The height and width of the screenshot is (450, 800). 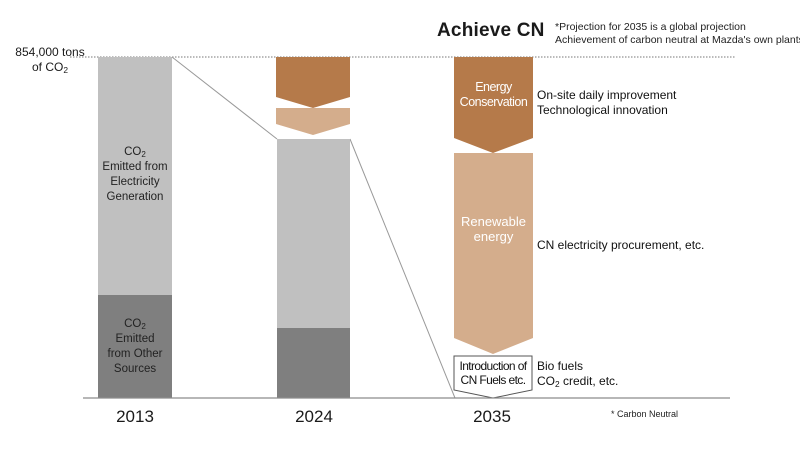 What do you see at coordinates (607, 95) in the screenshot?
I see `note-line: On-site daily improvement` at bounding box center [607, 95].